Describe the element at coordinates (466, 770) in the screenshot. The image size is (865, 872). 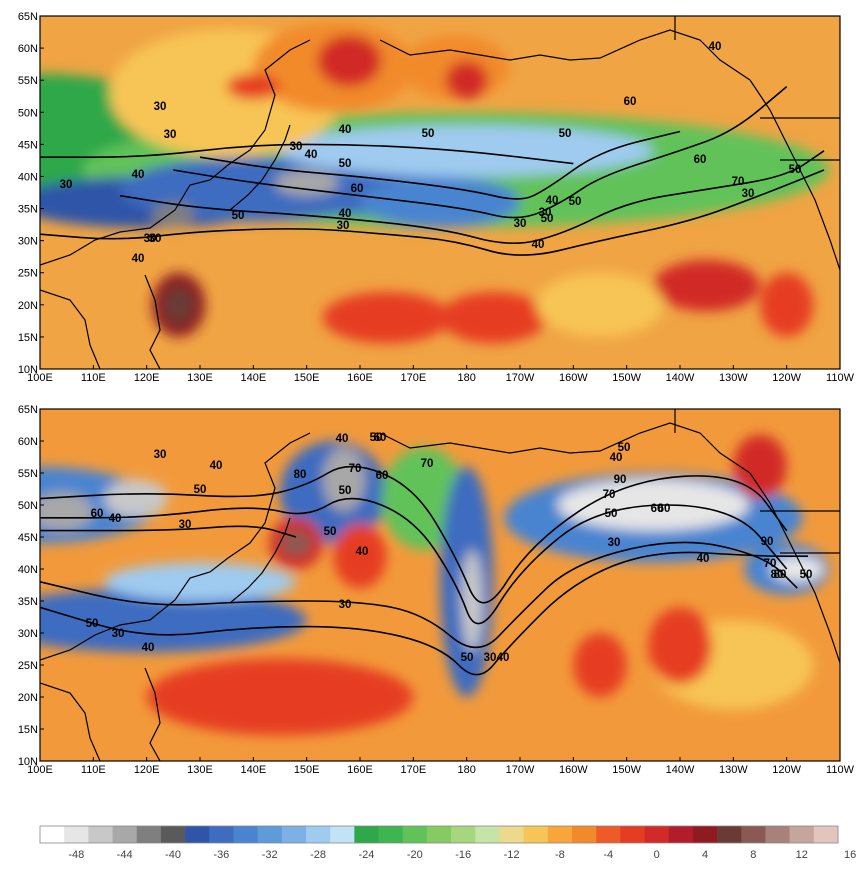
I see `lon-tick-label: 180` at that location.